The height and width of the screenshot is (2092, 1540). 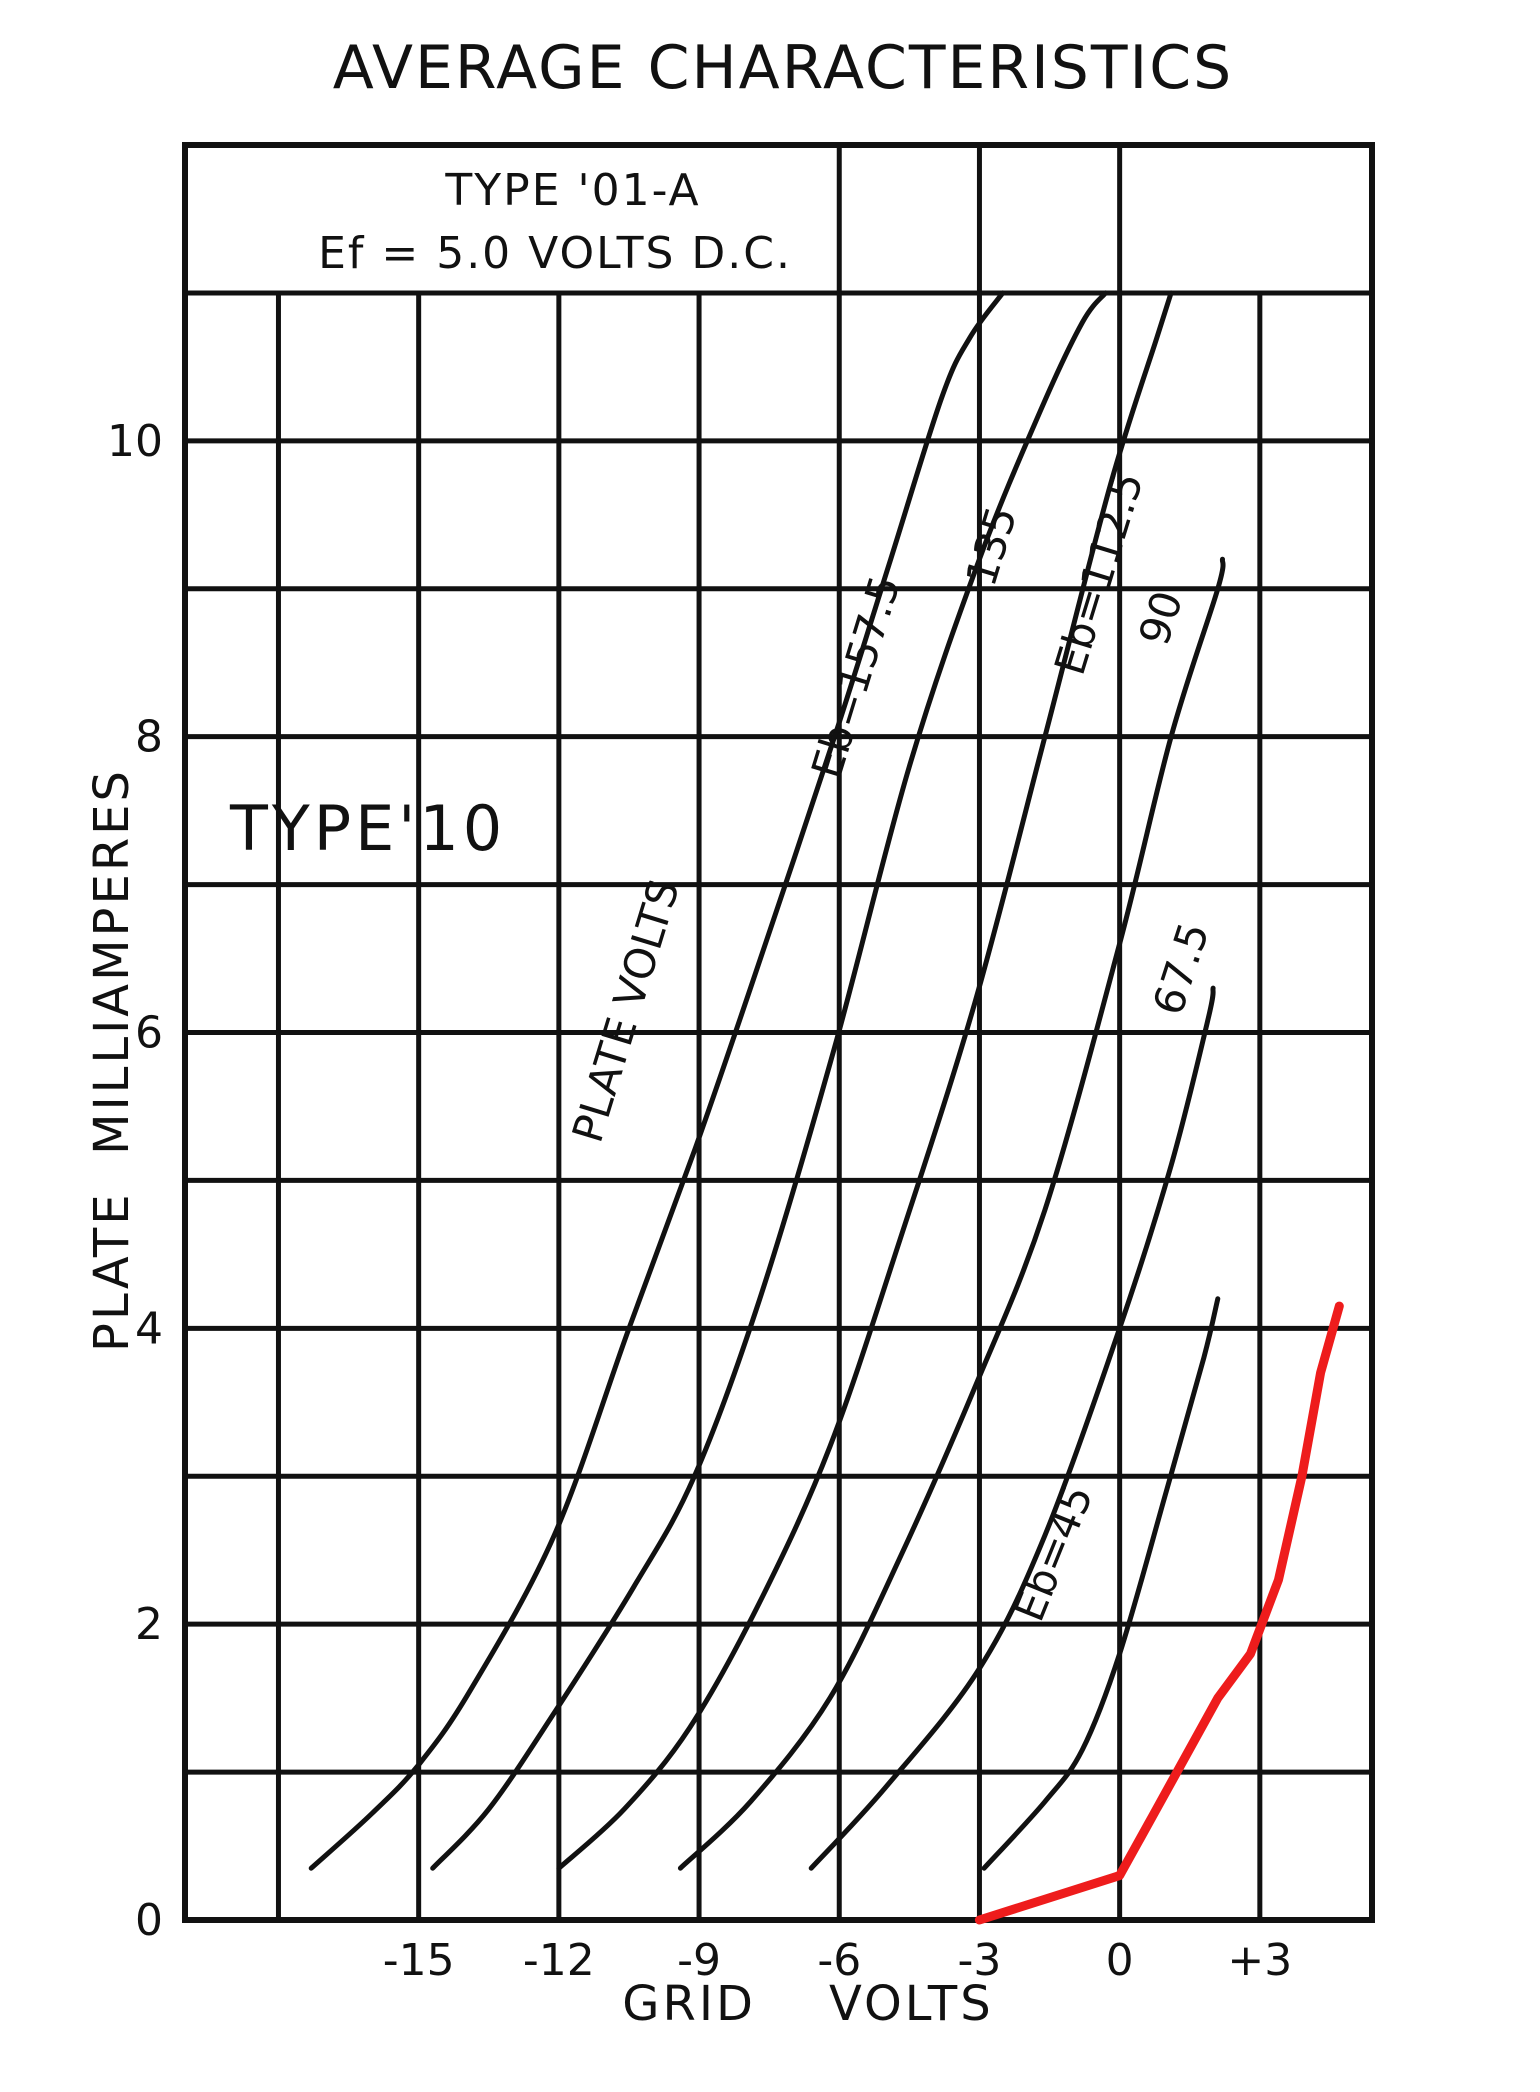 I want to click on y-axis-label: PLATE MILLIAMPERES, so click(x=112, y=1060).